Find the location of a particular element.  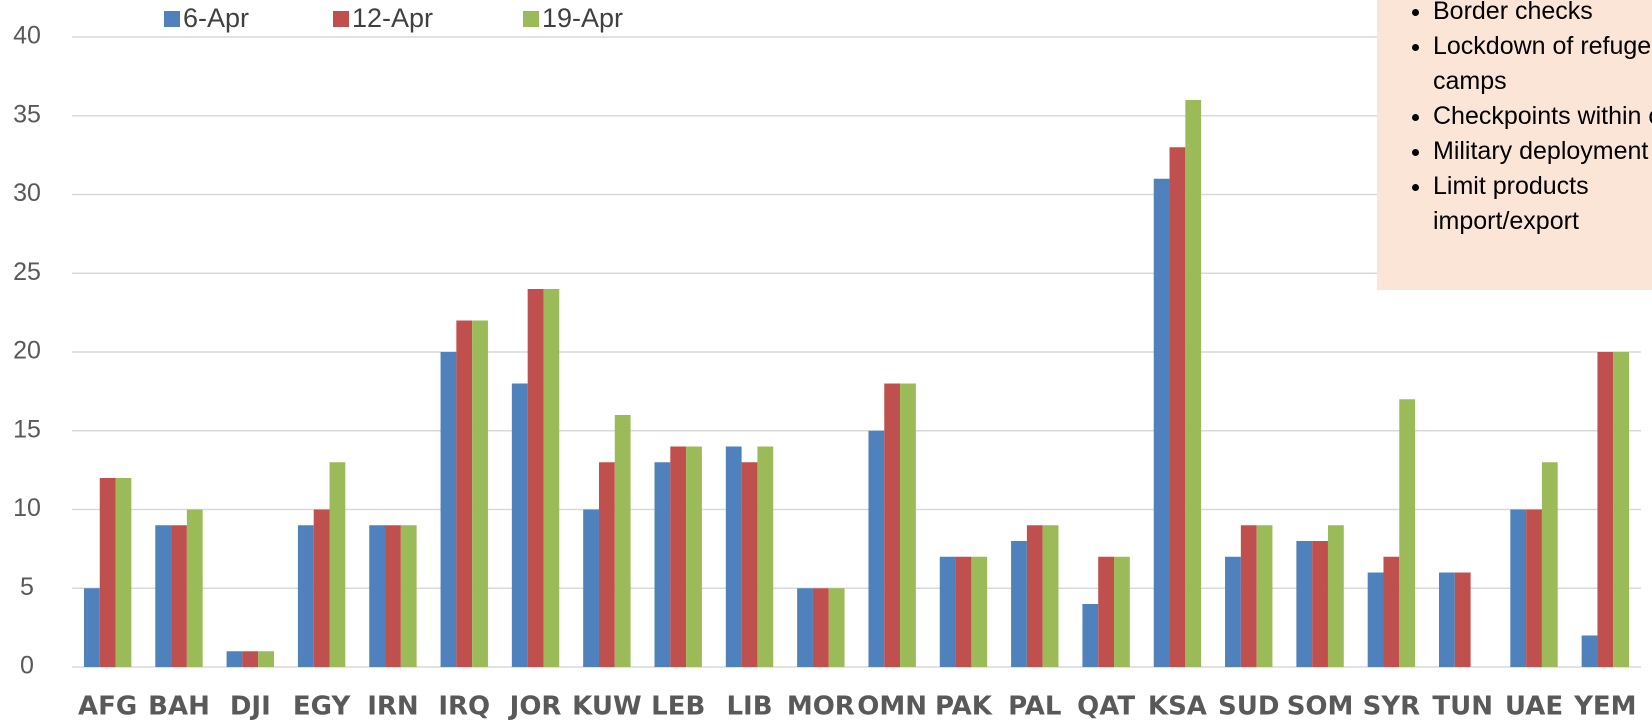

x-tick-label: KSA is located at coordinates (1177, 707).